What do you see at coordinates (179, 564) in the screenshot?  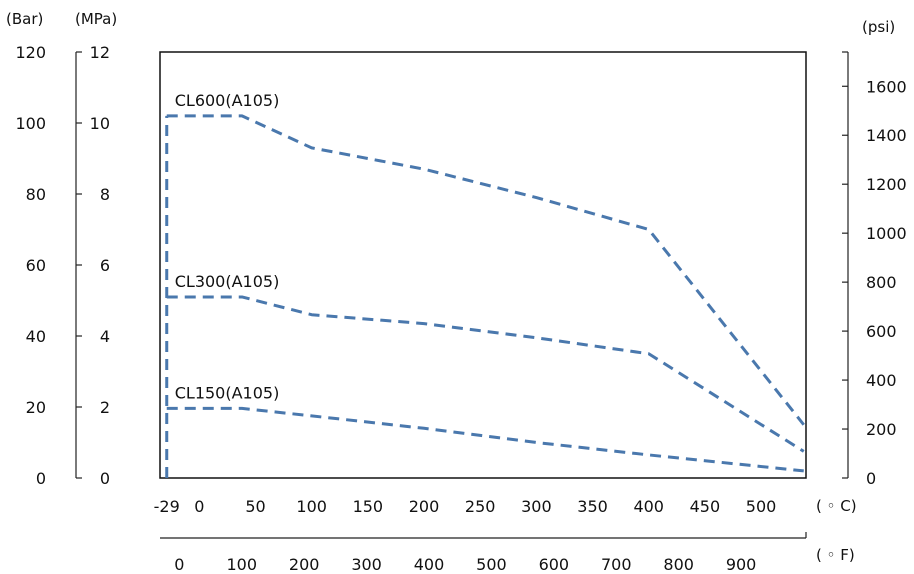 I see `fahrenheit-tick-label: 0` at bounding box center [179, 564].